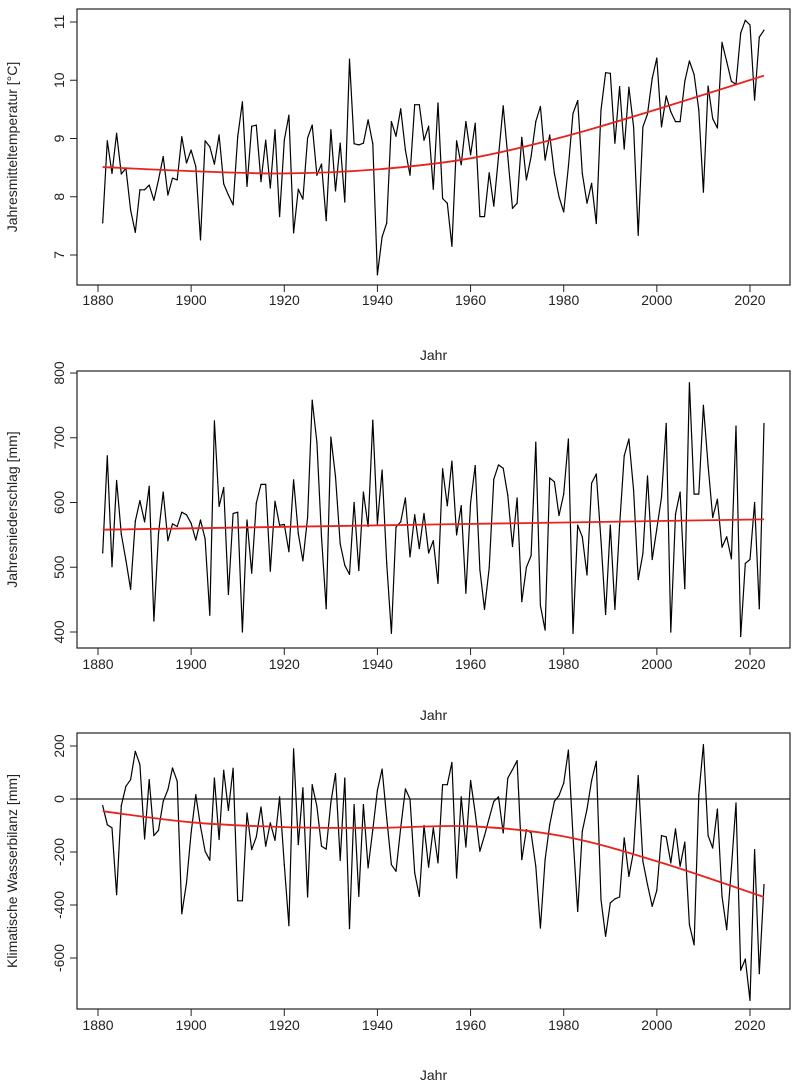 This screenshot has height=1091, width=800. I want to click on data-point-1960, so click(470, 155).